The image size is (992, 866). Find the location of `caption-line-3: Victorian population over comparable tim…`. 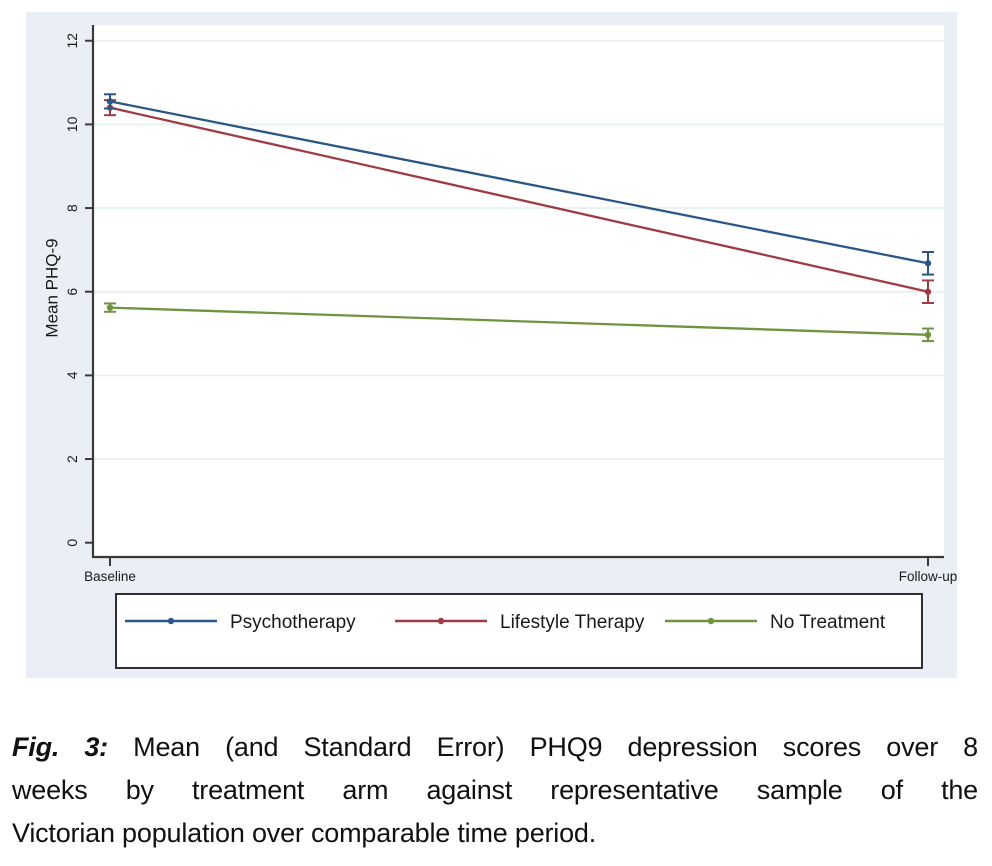

caption-line-3: Victorian population over comparable tim… is located at coordinates (304, 833).